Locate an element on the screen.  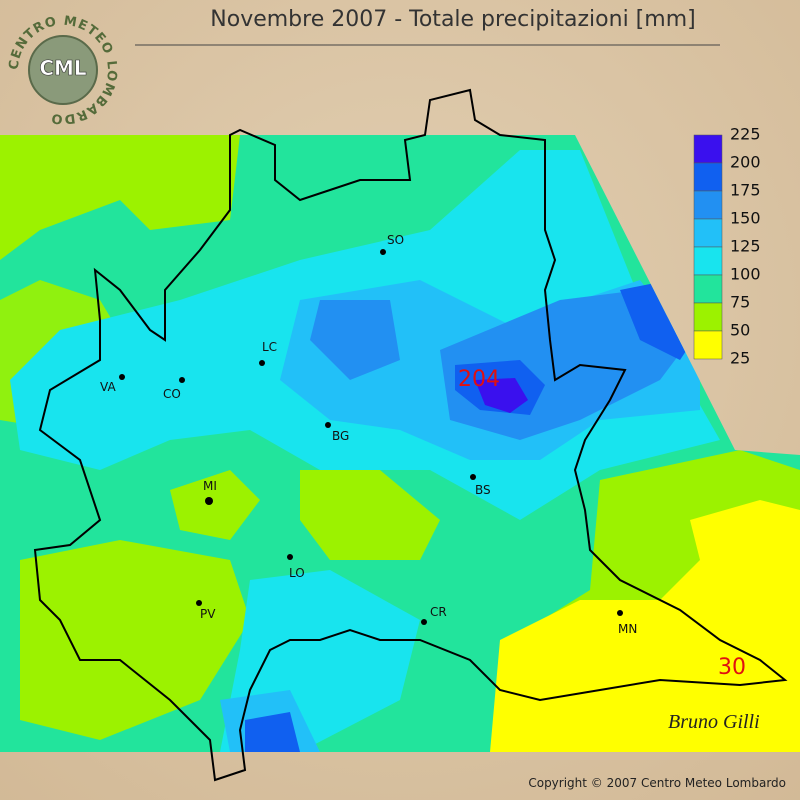
max-annotation: 204 is located at coordinates (479, 379).